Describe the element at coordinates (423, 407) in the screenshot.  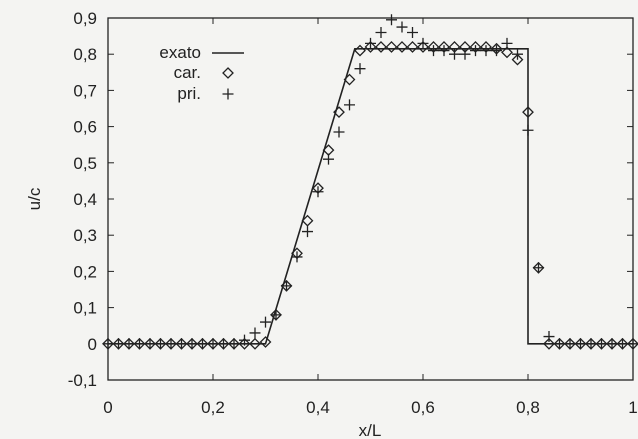
I see `x-tick-label: 0,6` at that location.